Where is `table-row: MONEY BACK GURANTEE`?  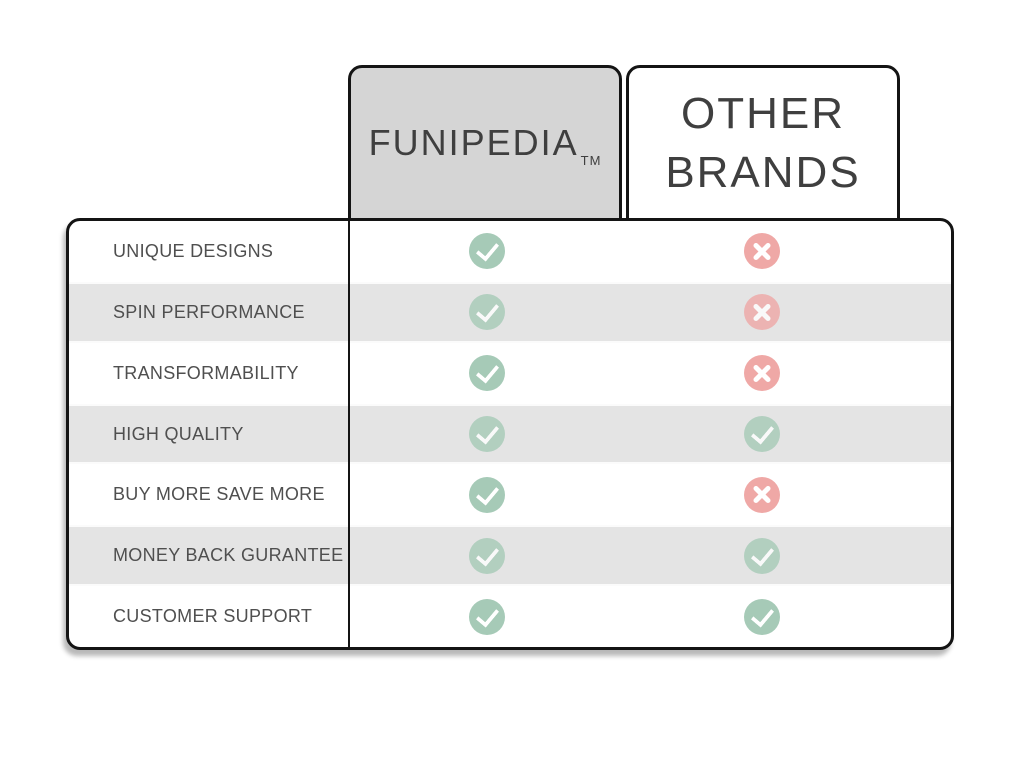 table-row: MONEY BACK GURANTEE is located at coordinates (510, 556).